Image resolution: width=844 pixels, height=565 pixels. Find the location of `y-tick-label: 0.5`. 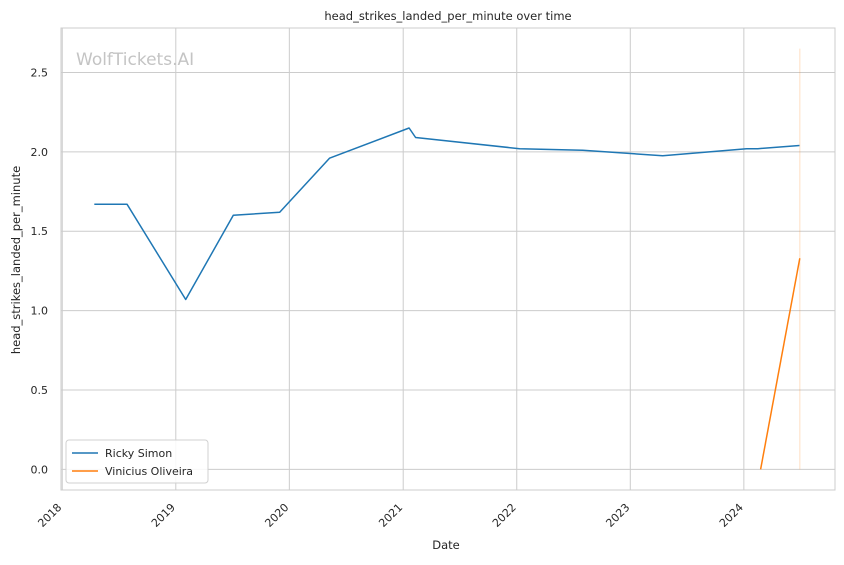

y-tick-label: 0.5 is located at coordinates (40, 390).